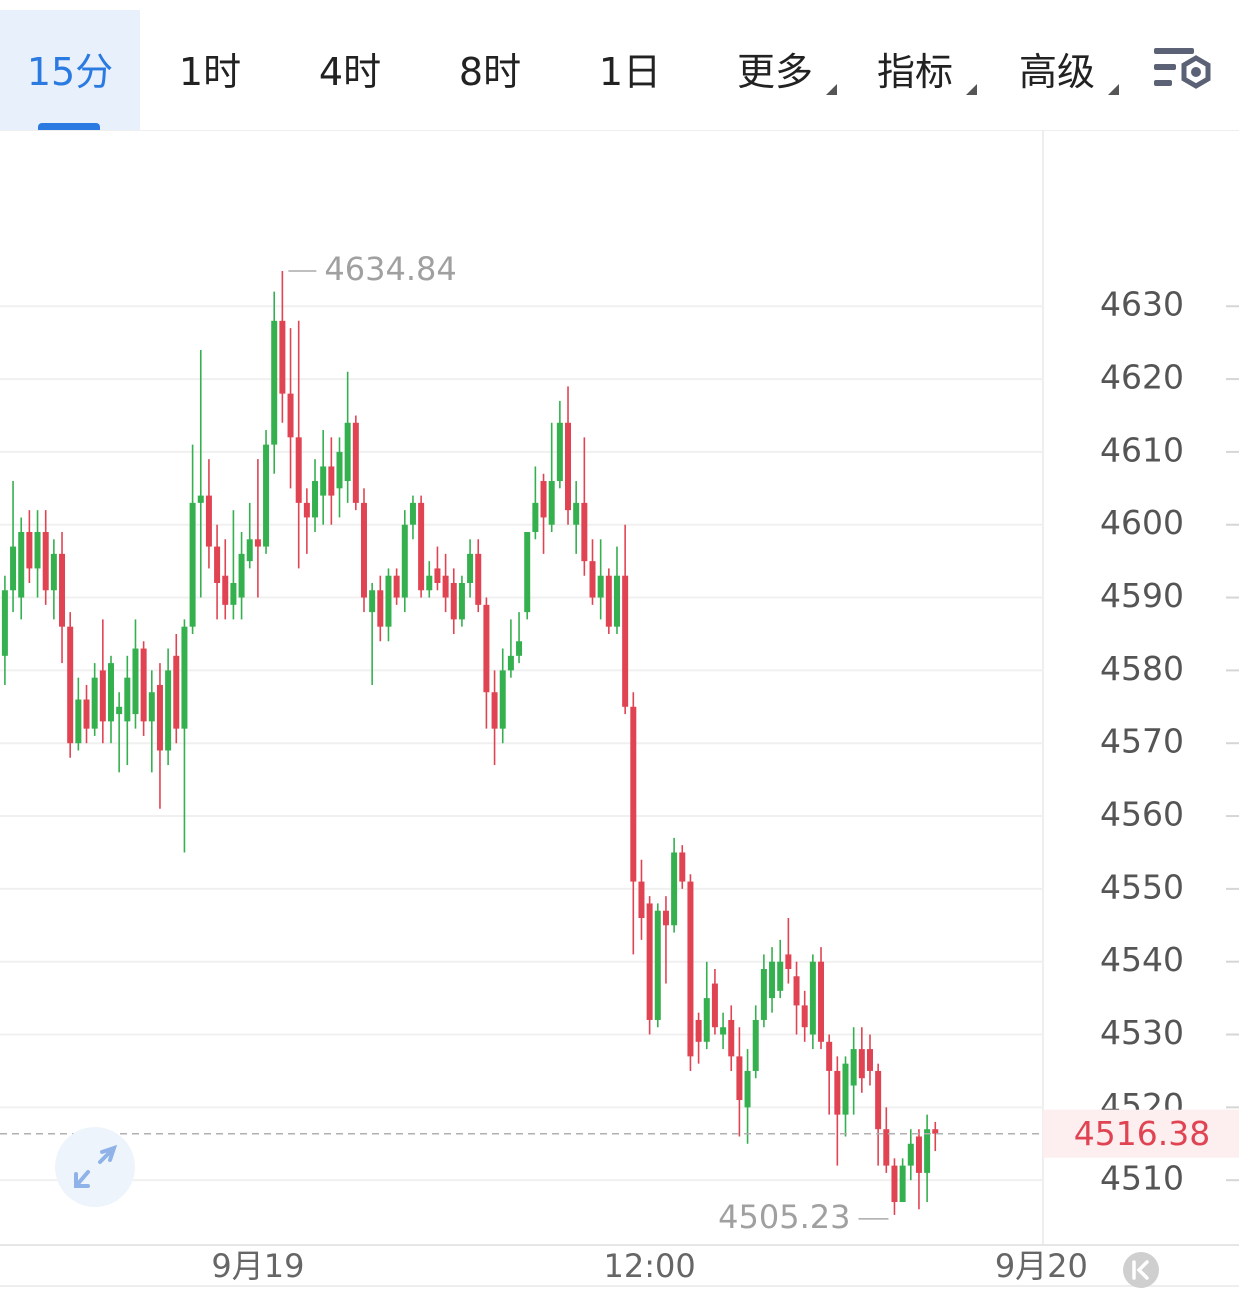  I want to click on tab: 15分, so click(70, 70).